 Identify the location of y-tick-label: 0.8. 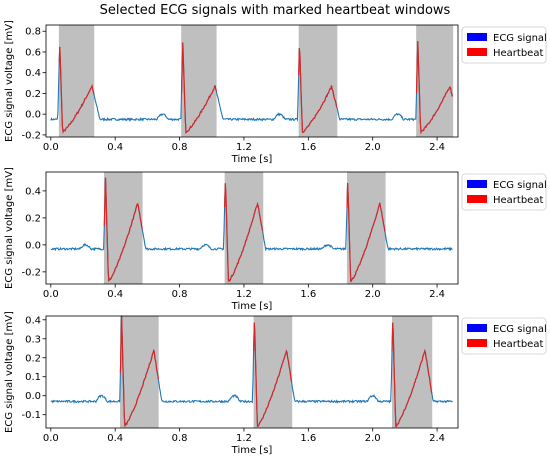
(33, 32).